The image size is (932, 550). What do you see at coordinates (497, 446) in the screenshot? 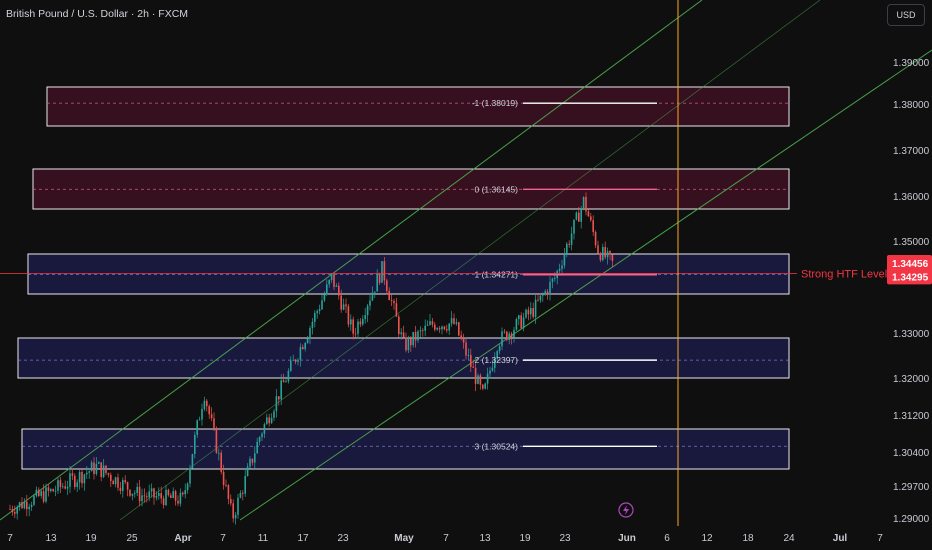
I see `fib-level-label: 3 (1.30524)` at bounding box center [497, 446].